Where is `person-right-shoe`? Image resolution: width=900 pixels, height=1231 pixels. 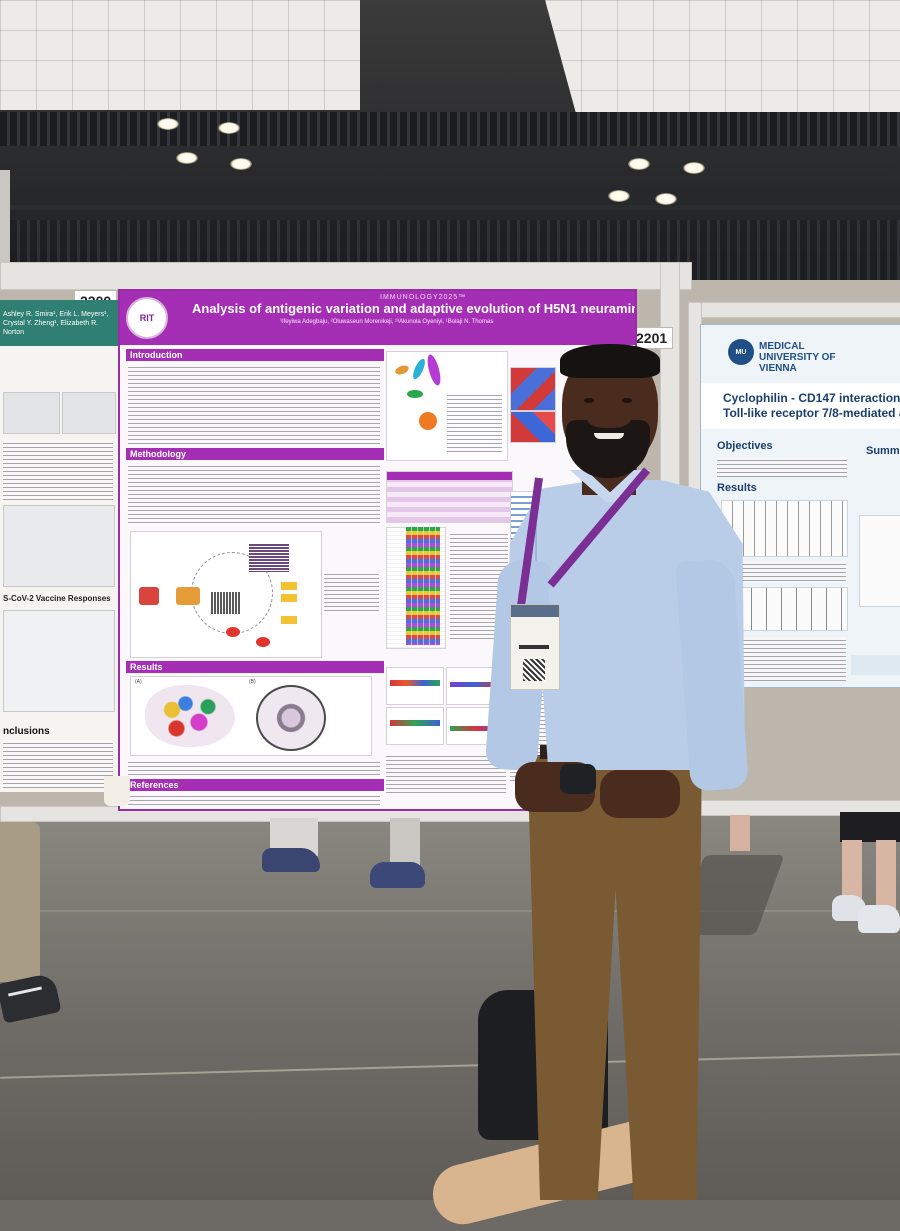
person-right-shoe is located at coordinates (879, 919).